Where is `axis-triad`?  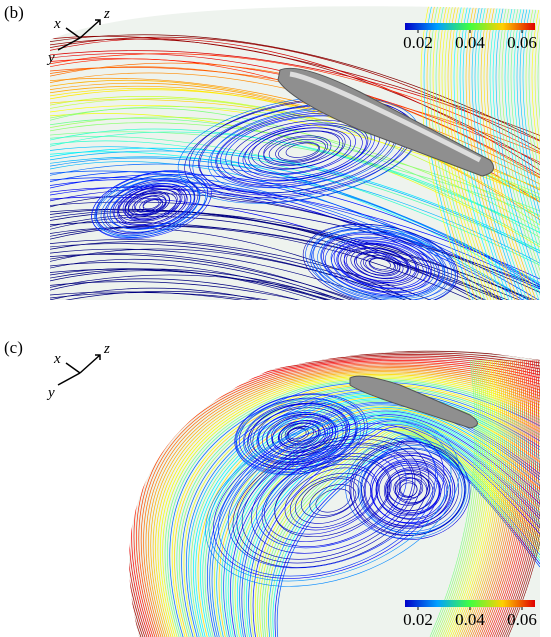
axis-triad is located at coordinates (79, 35).